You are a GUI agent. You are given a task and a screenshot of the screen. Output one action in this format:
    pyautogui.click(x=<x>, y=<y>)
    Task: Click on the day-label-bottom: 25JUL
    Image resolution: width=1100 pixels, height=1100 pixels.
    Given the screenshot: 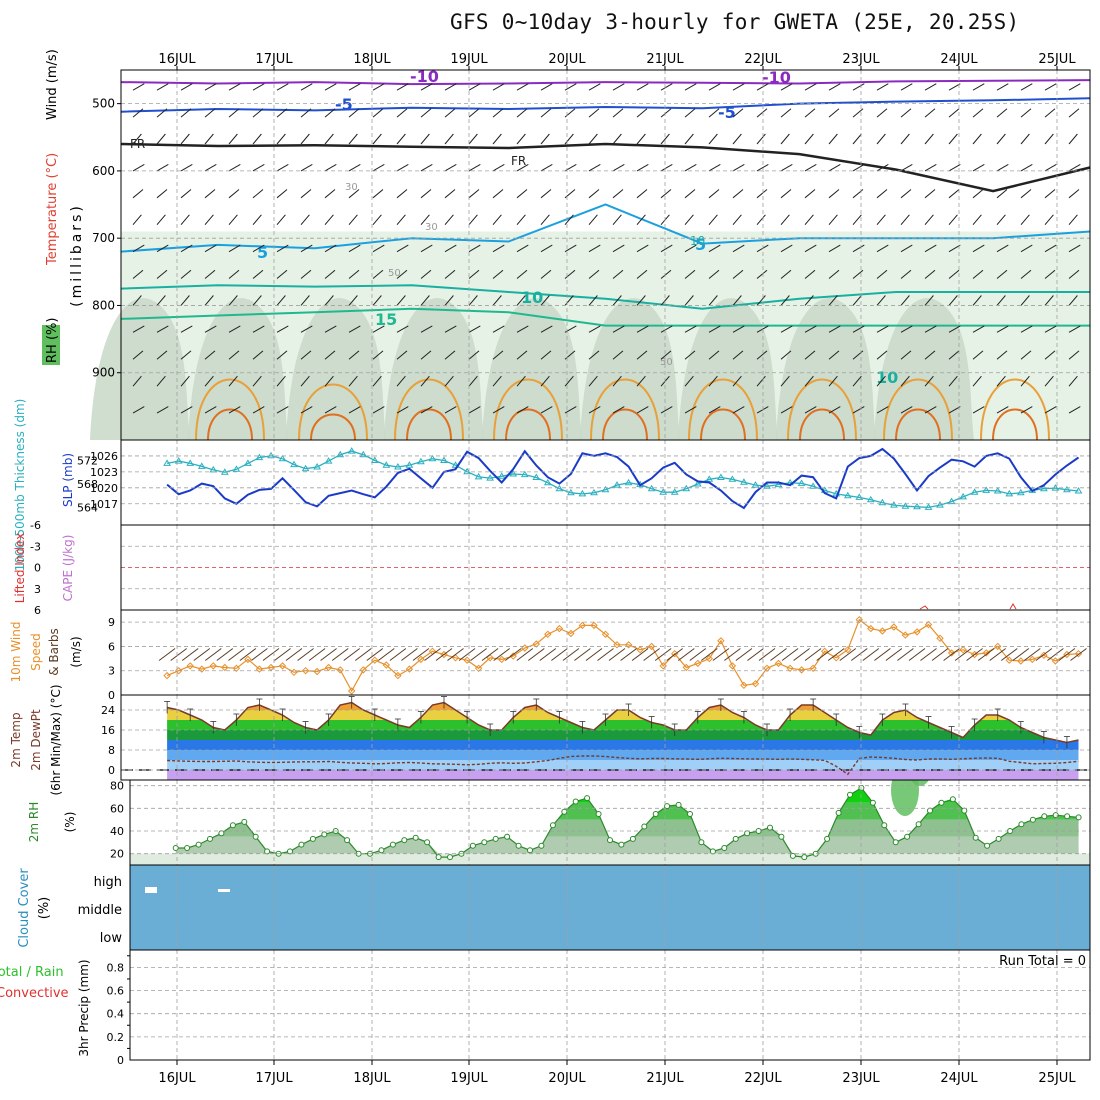 What is the action you would take?
    pyautogui.click(x=1057, y=1078)
    